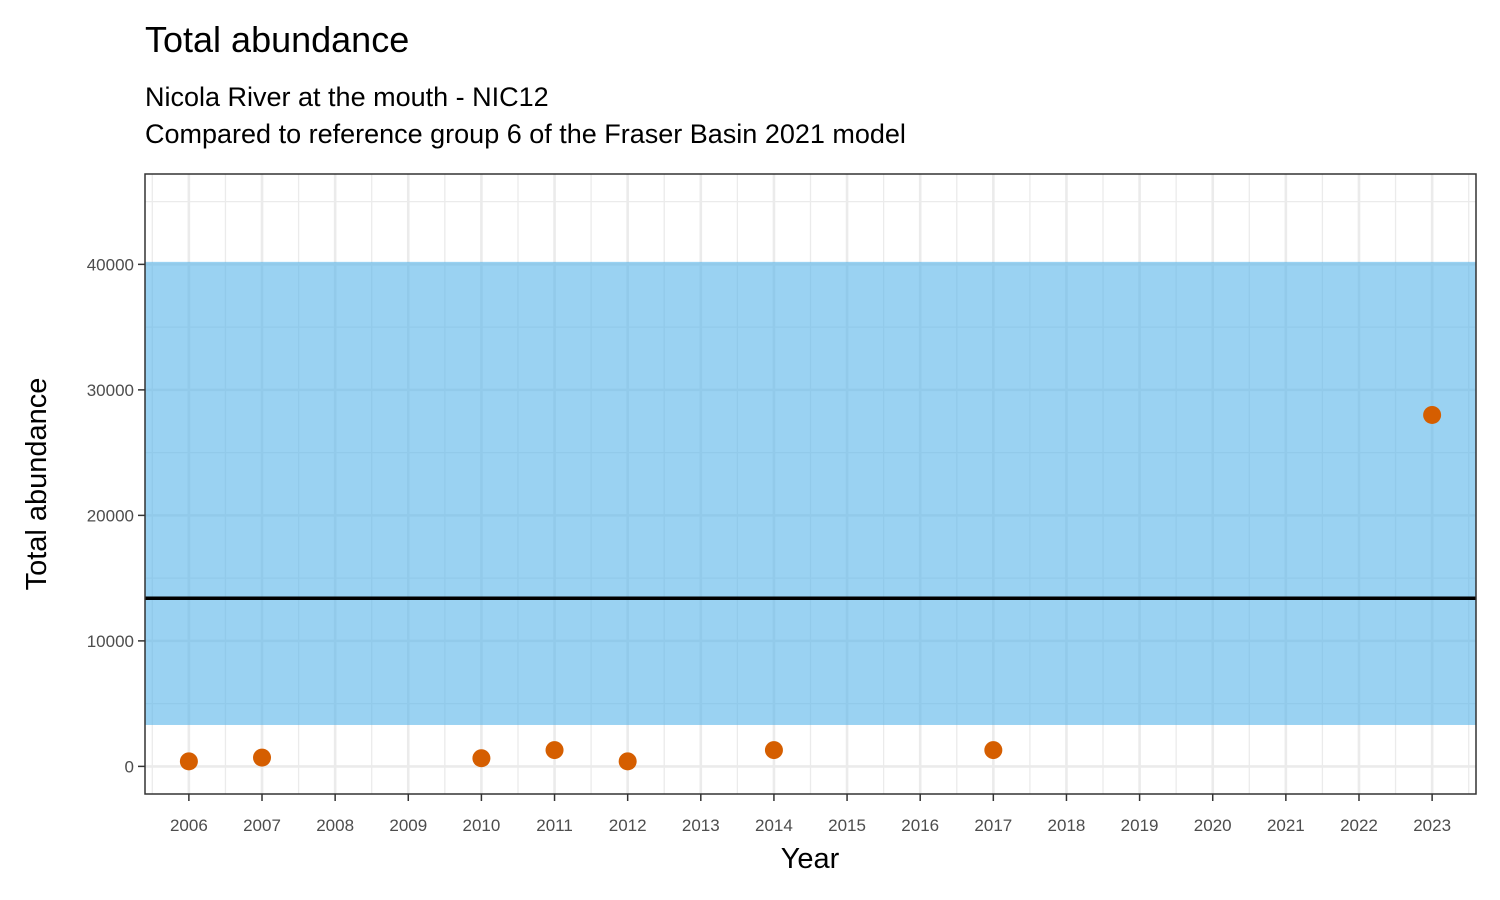 The image size is (1500, 900). What do you see at coordinates (1140, 825) in the screenshot?
I see `x-tick-label: 2019` at bounding box center [1140, 825].